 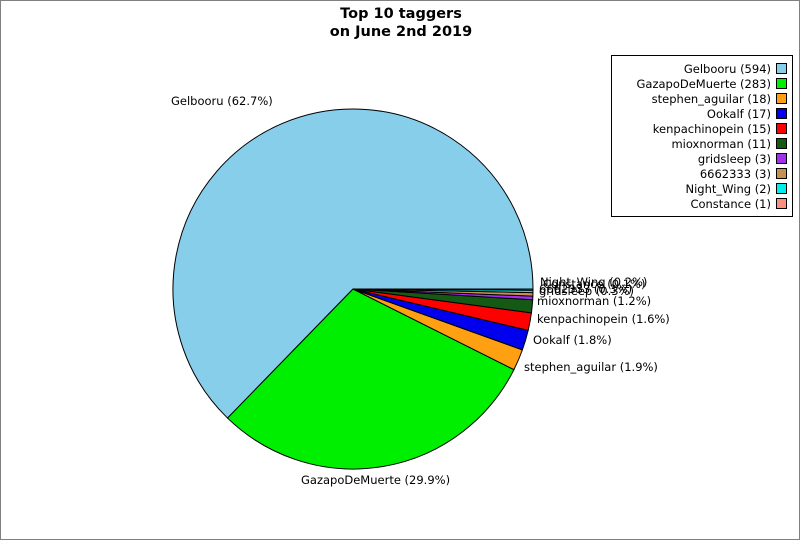 What do you see at coordinates (443, 289) in the screenshot?
I see `pie-slice-constance` at bounding box center [443, 289].